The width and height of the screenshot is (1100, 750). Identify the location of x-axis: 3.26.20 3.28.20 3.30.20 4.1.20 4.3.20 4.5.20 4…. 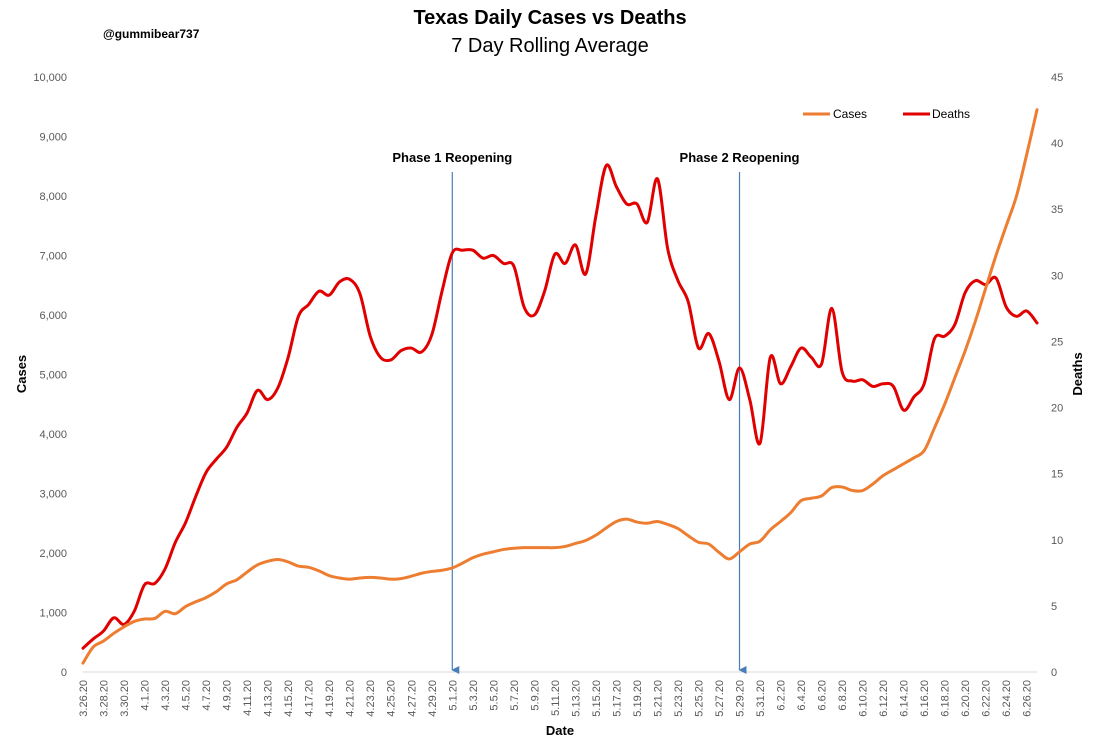
(557, 694).